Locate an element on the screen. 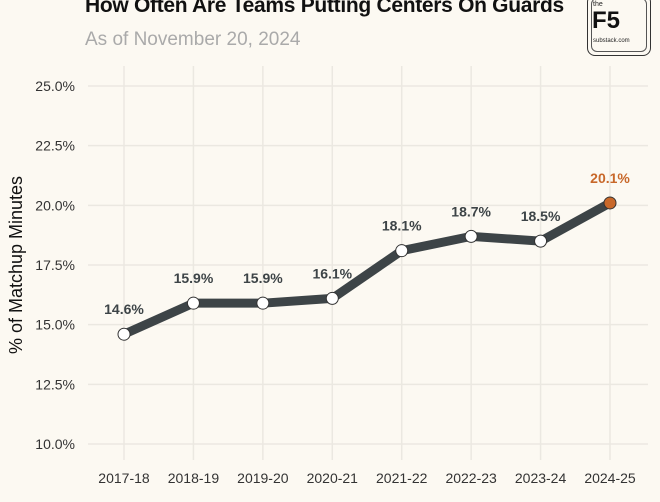 This screenshot has height=502, width=660. y-tick-label: 17.5% is located at coordinates (55, 265).